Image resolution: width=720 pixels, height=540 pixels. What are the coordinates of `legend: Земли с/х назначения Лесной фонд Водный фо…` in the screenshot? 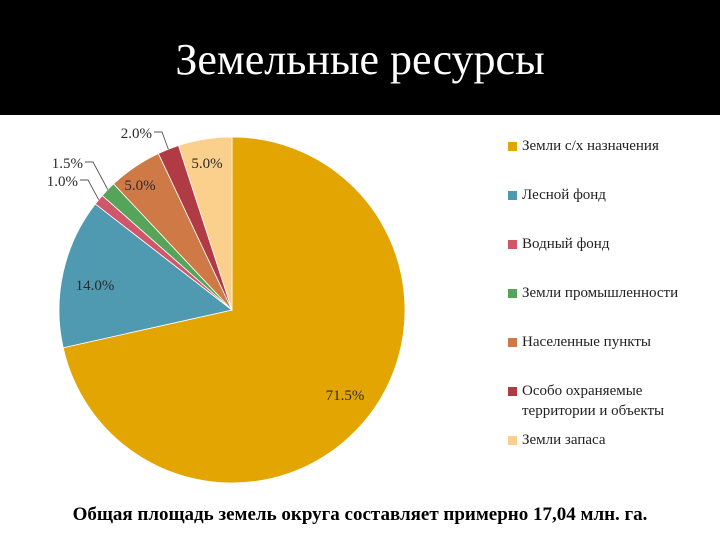 It's located at (593, 293).